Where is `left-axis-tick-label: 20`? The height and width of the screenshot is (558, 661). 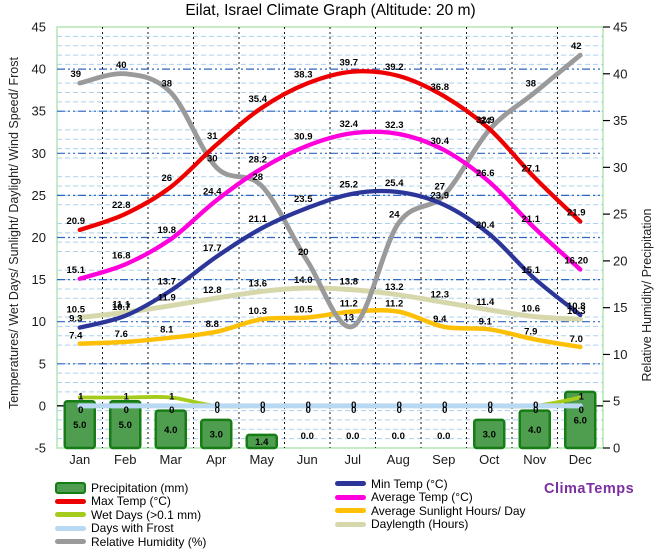
left-axis-tick-label: 20 is located at coordinates (39, 237).